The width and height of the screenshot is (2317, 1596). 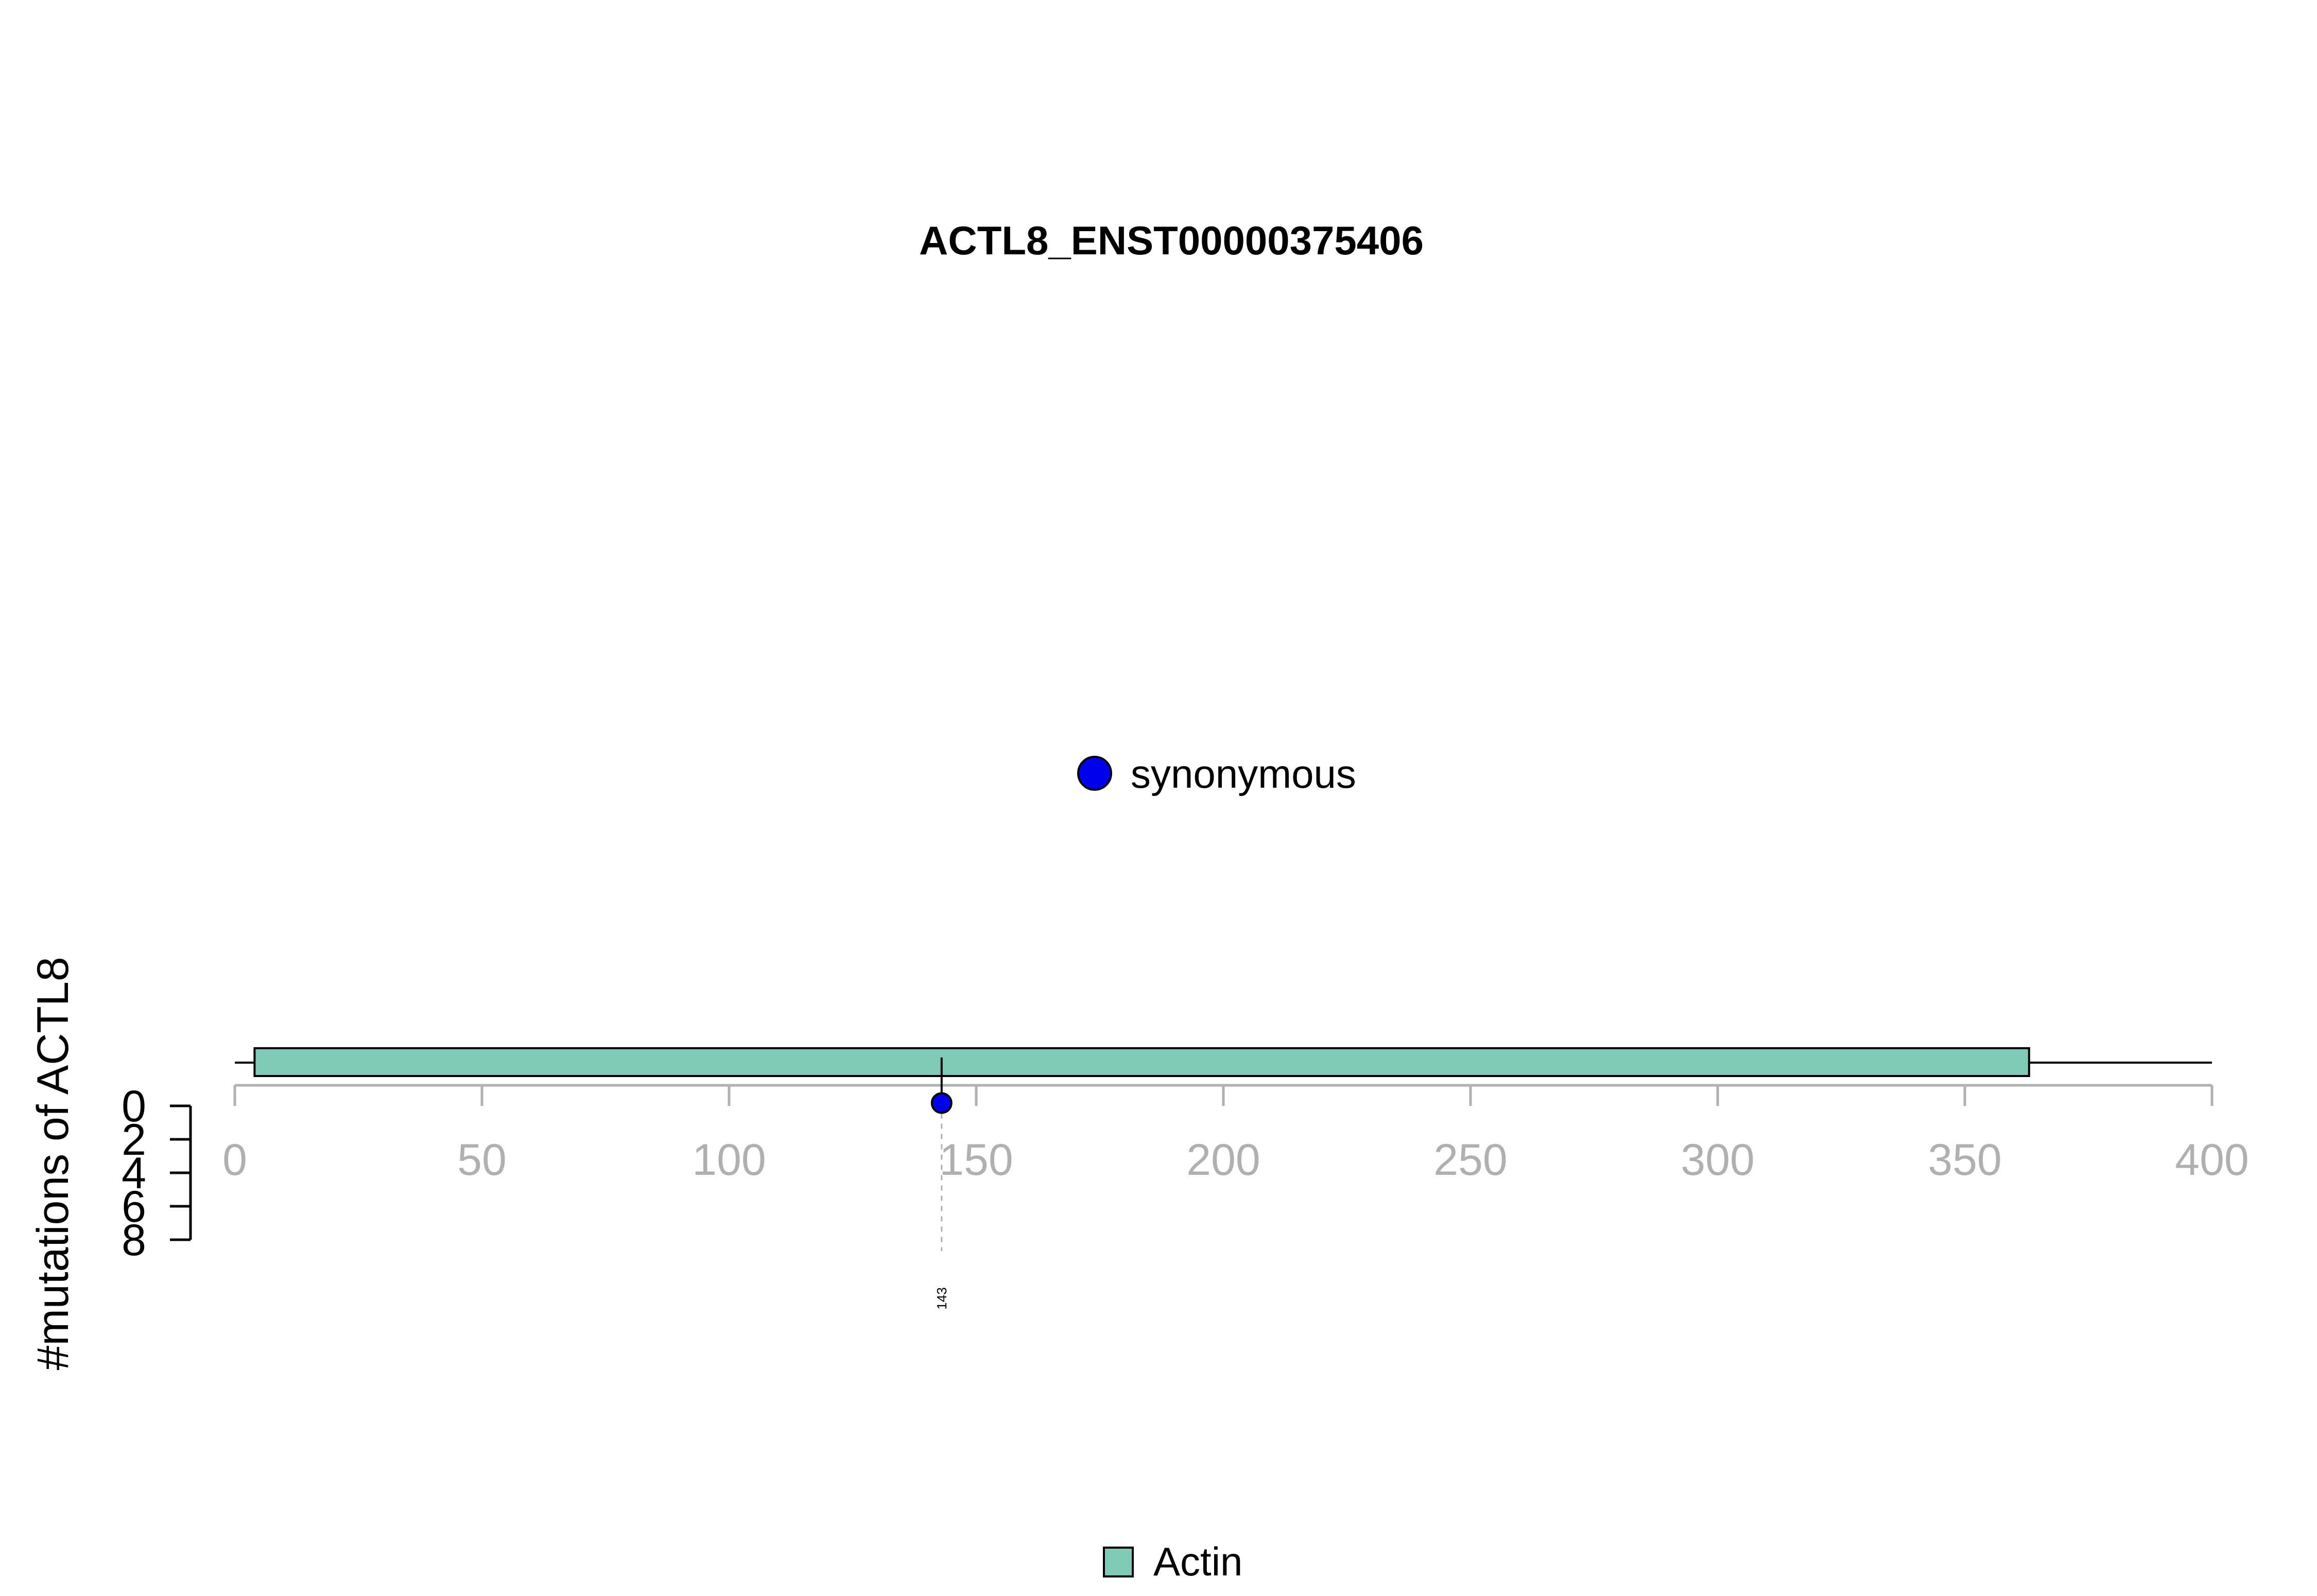 What do you see at coordinates (1718, 1160) in the screenshot?
I see `x-axis-tick-label: 300` at bounding box center [1718, 1160].